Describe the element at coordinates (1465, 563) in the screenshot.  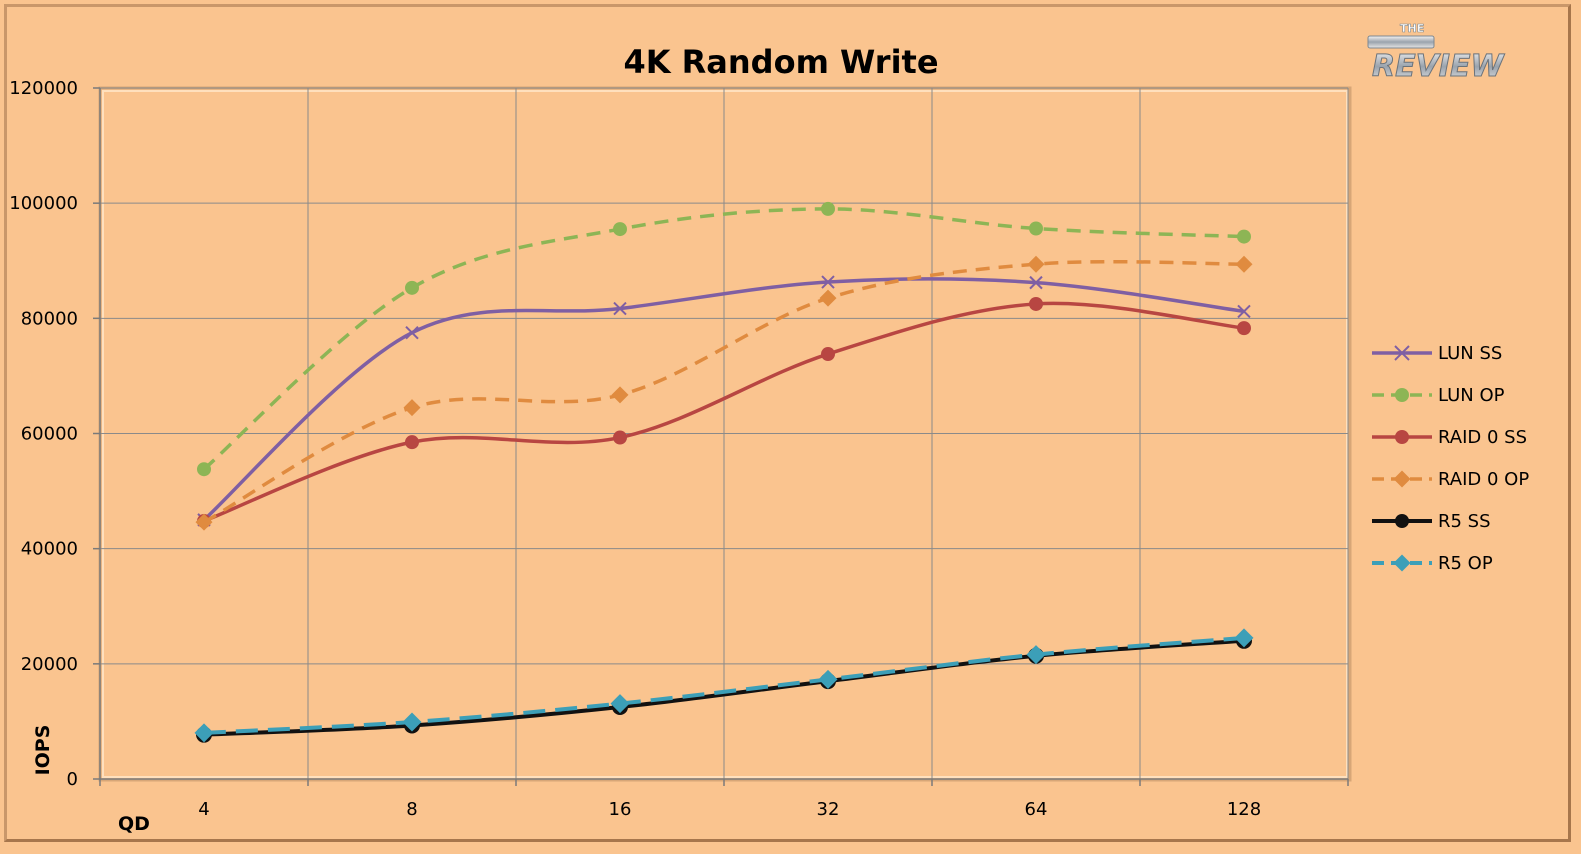
I see `legend-label: R5 OP` at that location.